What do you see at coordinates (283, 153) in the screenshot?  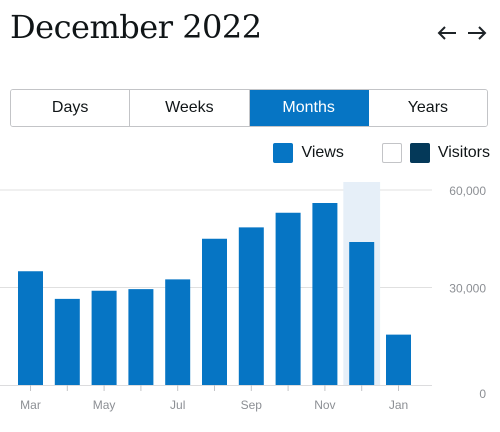 I see `views-swatch` at bounding box center [283, 153].